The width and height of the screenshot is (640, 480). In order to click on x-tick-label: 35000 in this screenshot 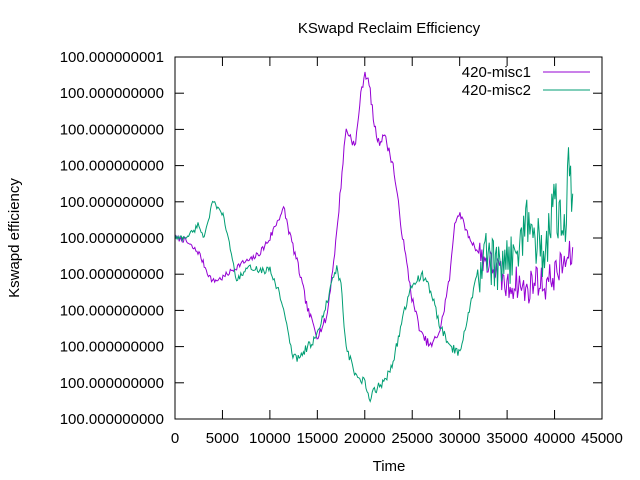, I will do `click(507, 438)`.